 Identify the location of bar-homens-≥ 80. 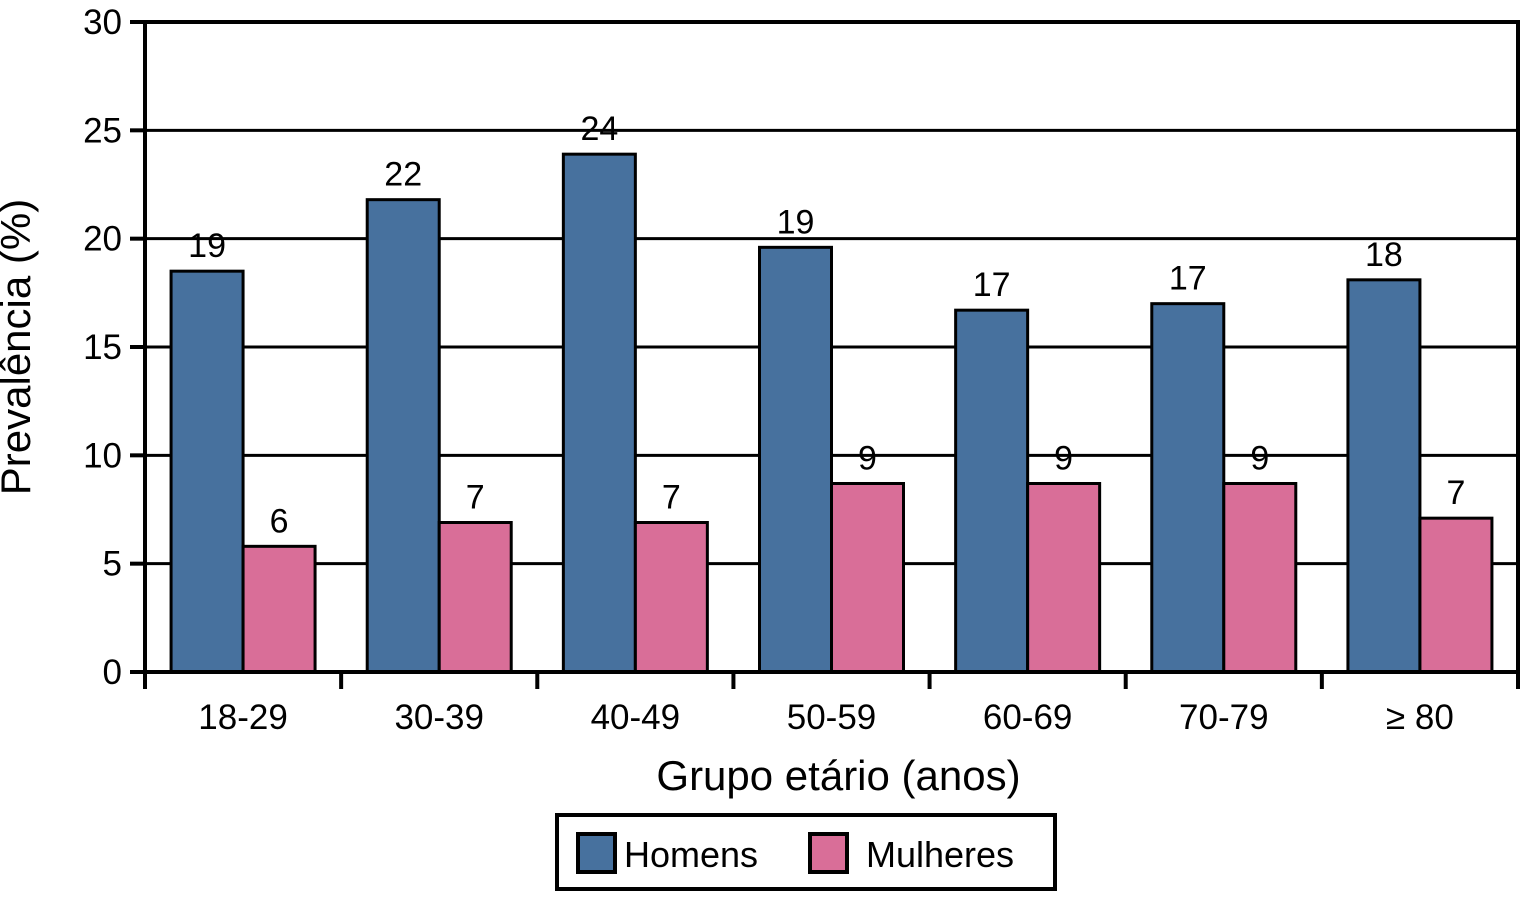
(1384, 476).